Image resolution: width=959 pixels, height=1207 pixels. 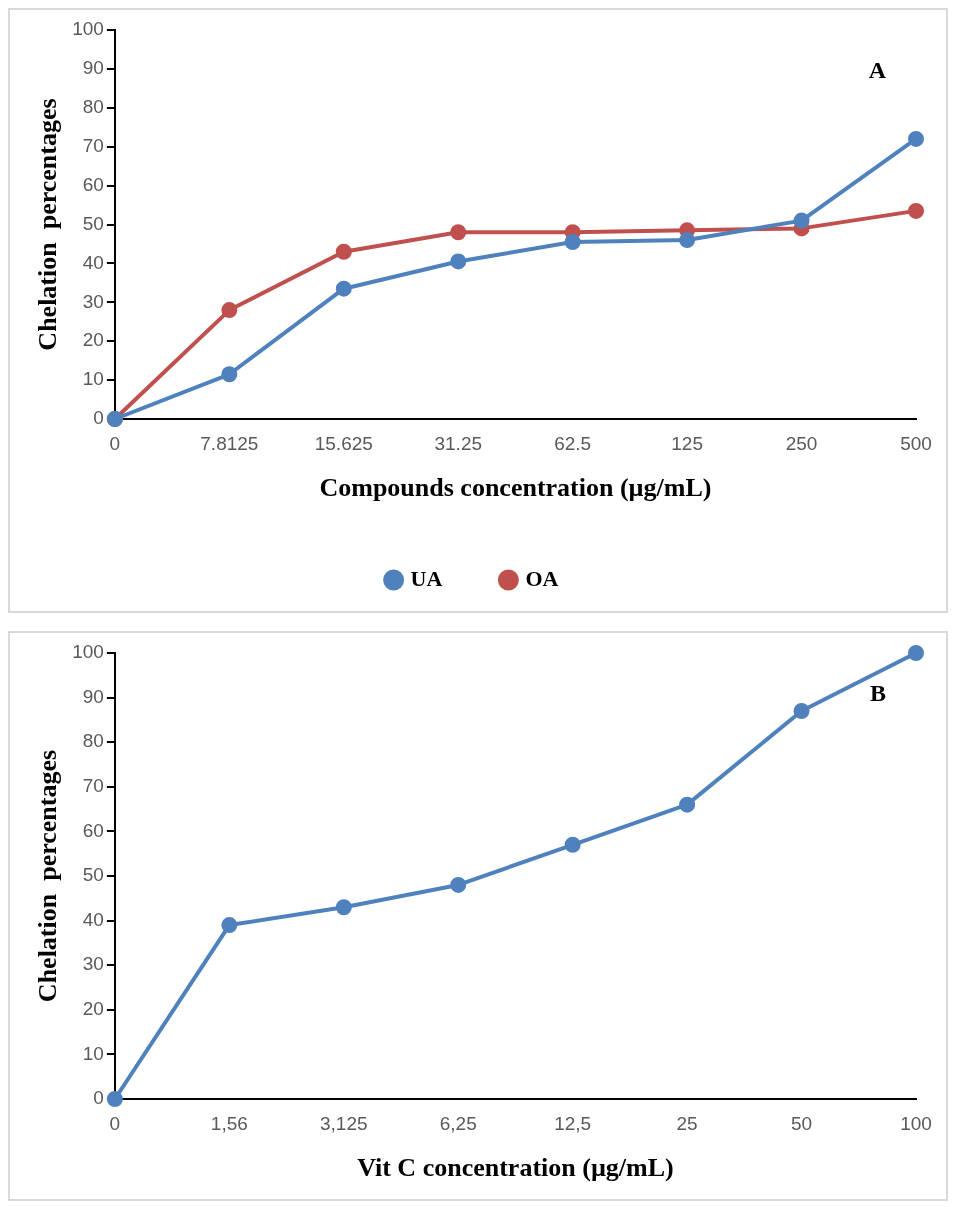 I want to click on annotation: B, so click(x=877, y=693).